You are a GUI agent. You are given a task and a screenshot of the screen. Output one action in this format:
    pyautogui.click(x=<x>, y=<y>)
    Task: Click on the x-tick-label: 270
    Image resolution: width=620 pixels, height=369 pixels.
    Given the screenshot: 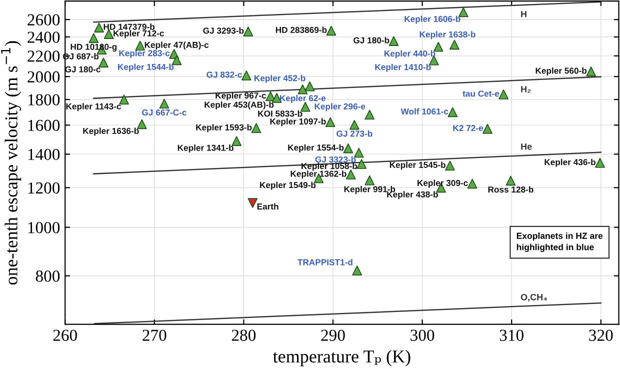 What is the action you would take?
    pyautogui.click(x=154, y=335)
    